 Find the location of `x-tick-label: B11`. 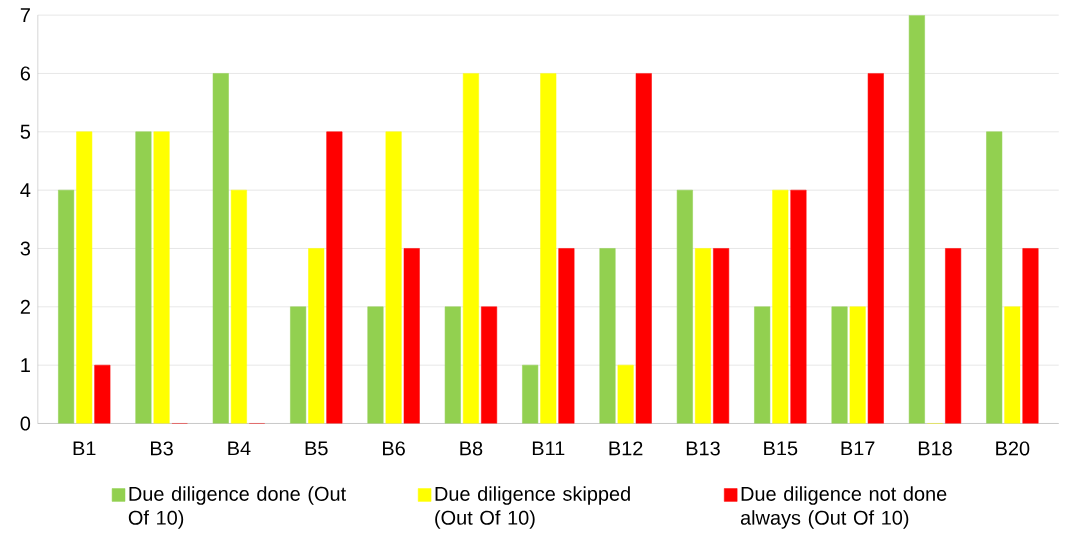

x-tick-label: B11 is located at coordinates (548, 448).